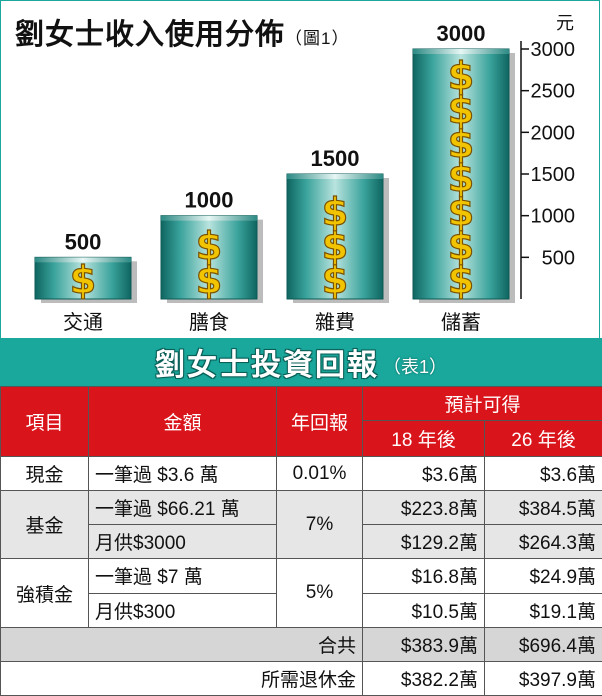  What do you see at coordinates (414, 367) in the screenshot?
I see `table-note: （表1）` at bounding box center [414, 367].